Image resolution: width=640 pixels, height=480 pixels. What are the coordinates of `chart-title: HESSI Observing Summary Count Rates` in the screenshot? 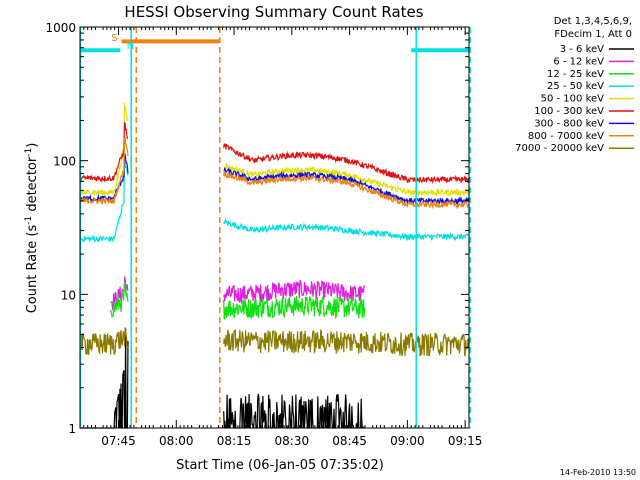 It's located at (273, 12).